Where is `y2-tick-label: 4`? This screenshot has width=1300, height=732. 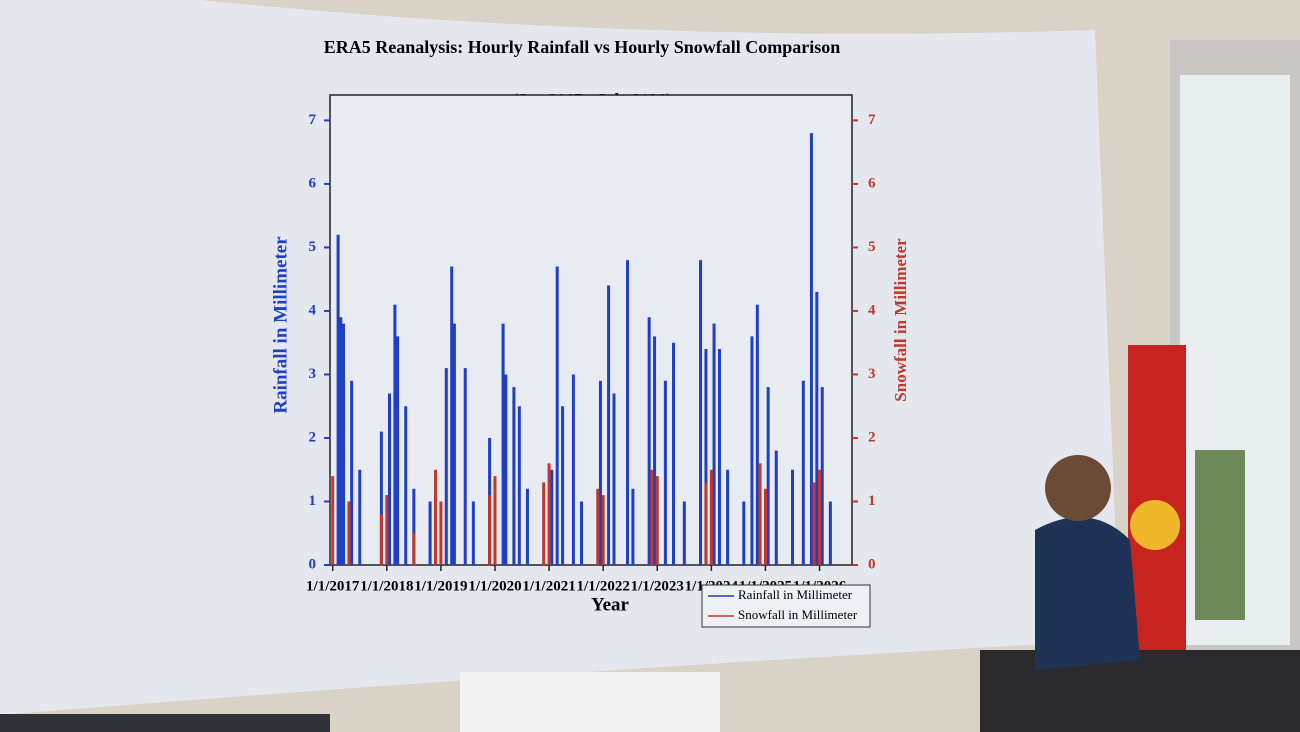 y2-tick-label: 4 is located at coordinates (872, 310).